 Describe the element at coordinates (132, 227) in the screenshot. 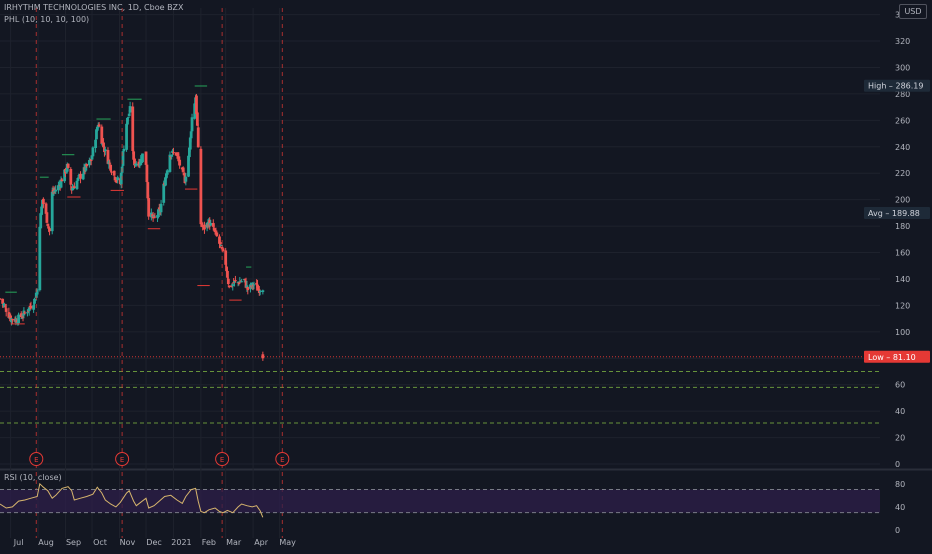

I see `candles` at that location.